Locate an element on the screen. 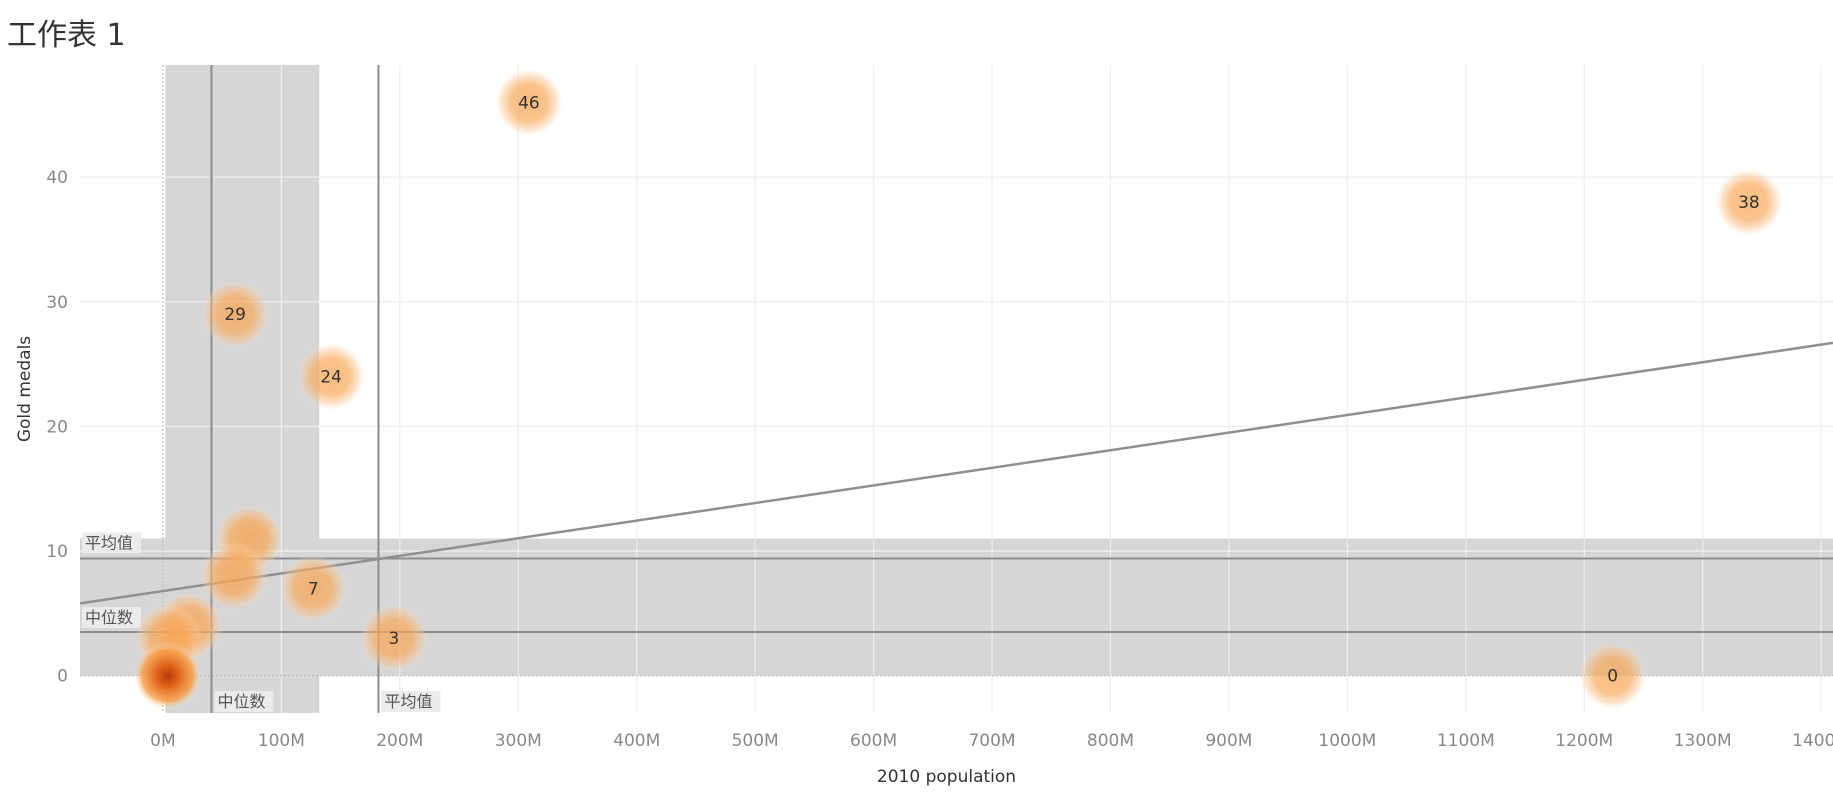 This screenshot has height=800, width=1833. x-tick-label: 200M is located at coordinates (399, 741).